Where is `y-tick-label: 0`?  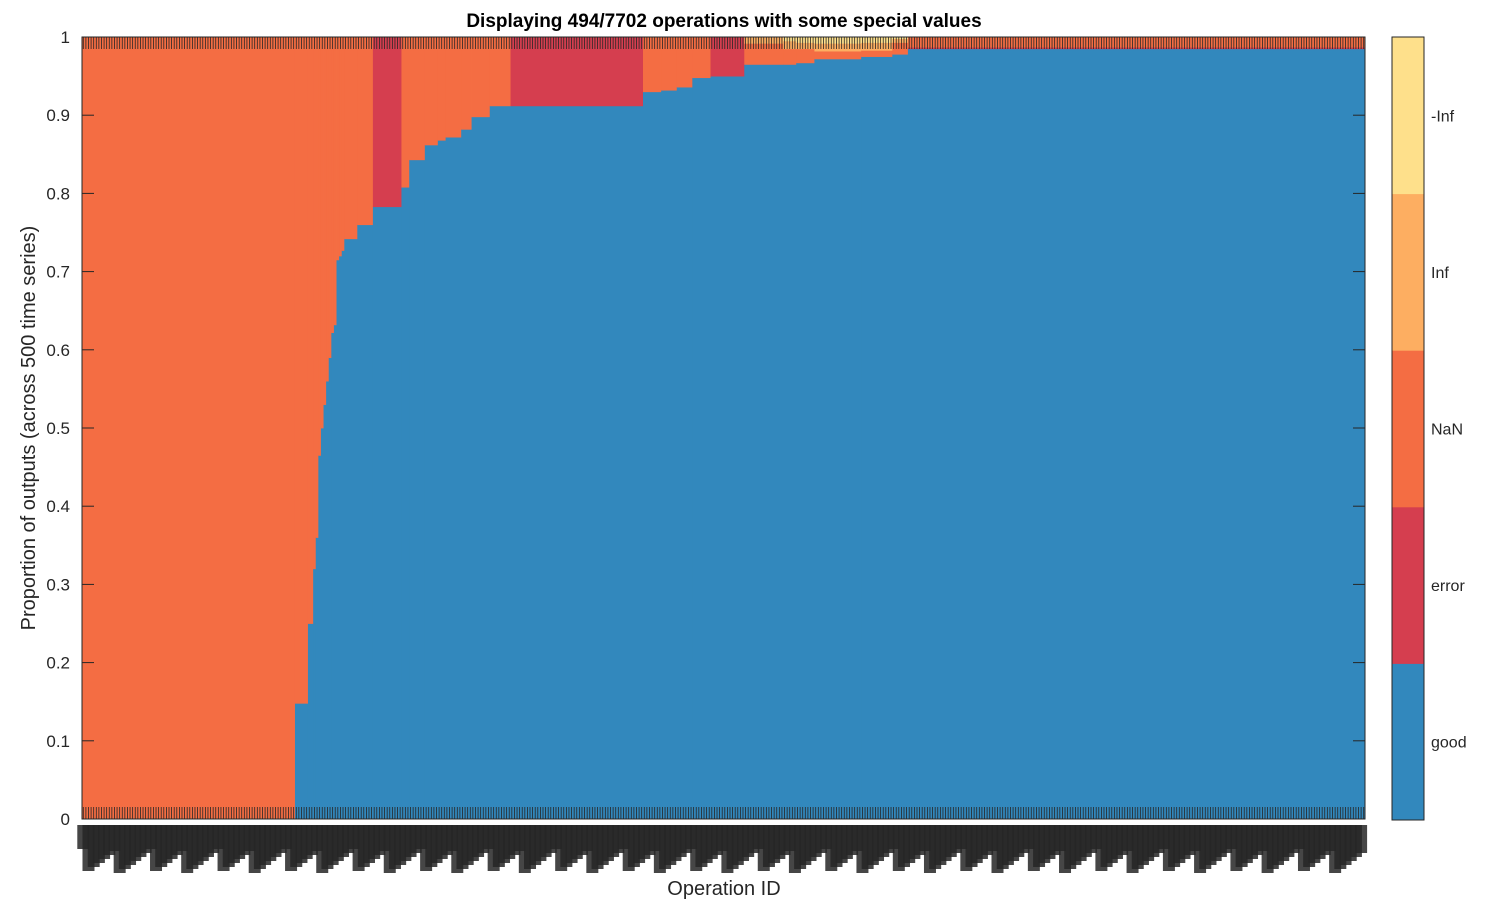
y-tick-label: 0 is located at coordinates (65, 819).